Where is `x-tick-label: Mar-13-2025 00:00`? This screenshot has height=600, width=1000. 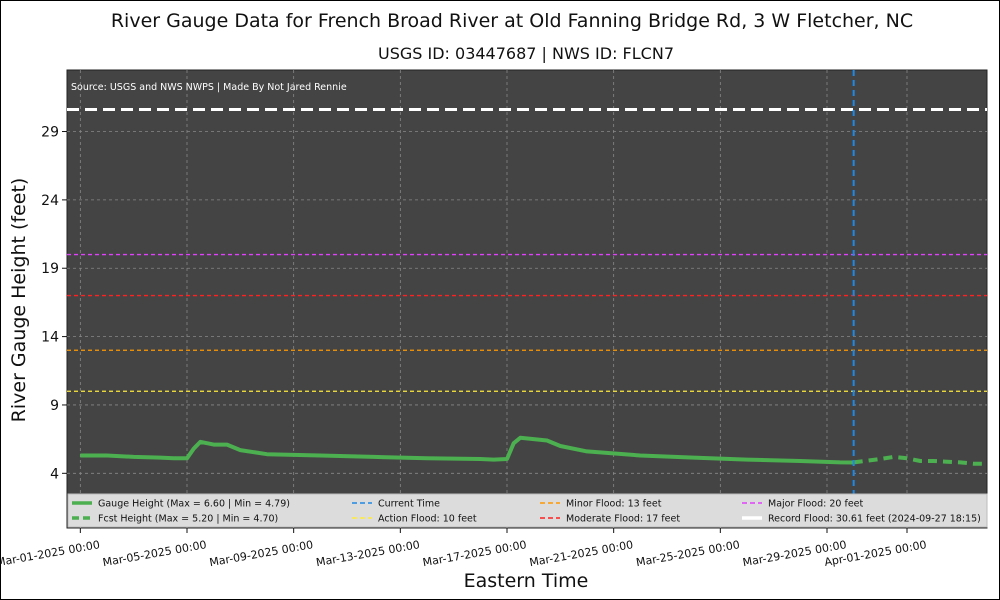
x-tick-label: Mar-13-2025 00:00 is located at coordinates (368, 553).